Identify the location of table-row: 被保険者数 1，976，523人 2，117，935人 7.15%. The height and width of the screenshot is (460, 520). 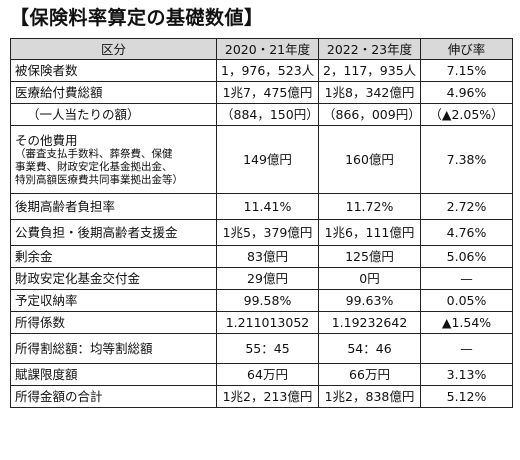
(261, 70).